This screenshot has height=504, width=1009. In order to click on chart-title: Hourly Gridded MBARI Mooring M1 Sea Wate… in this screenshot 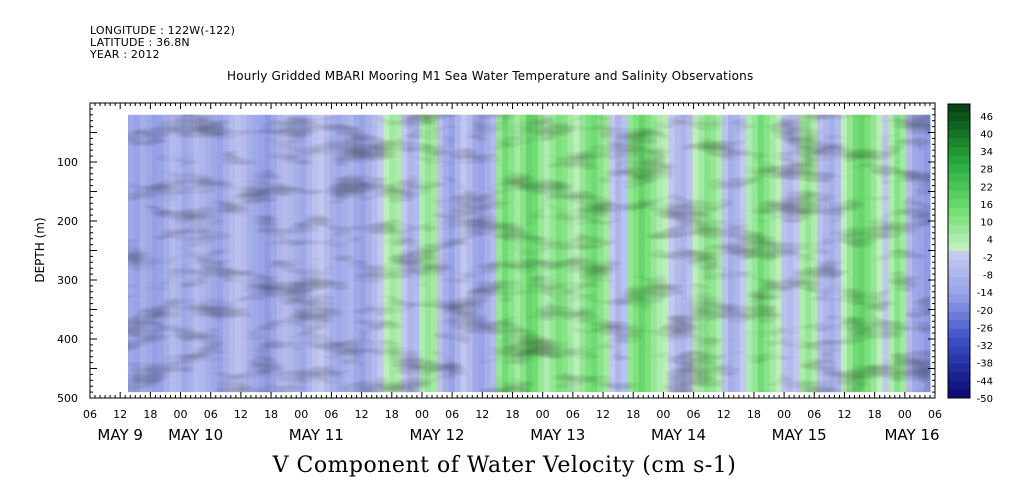, I will do `click(490, 76)`.